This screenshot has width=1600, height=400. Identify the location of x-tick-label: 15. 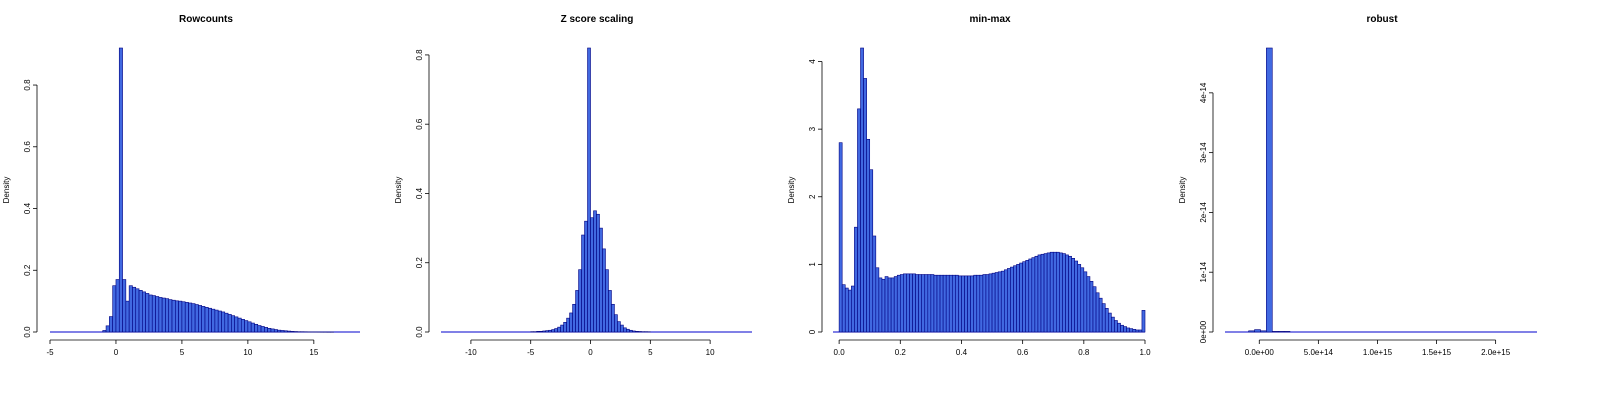
(313, 352).